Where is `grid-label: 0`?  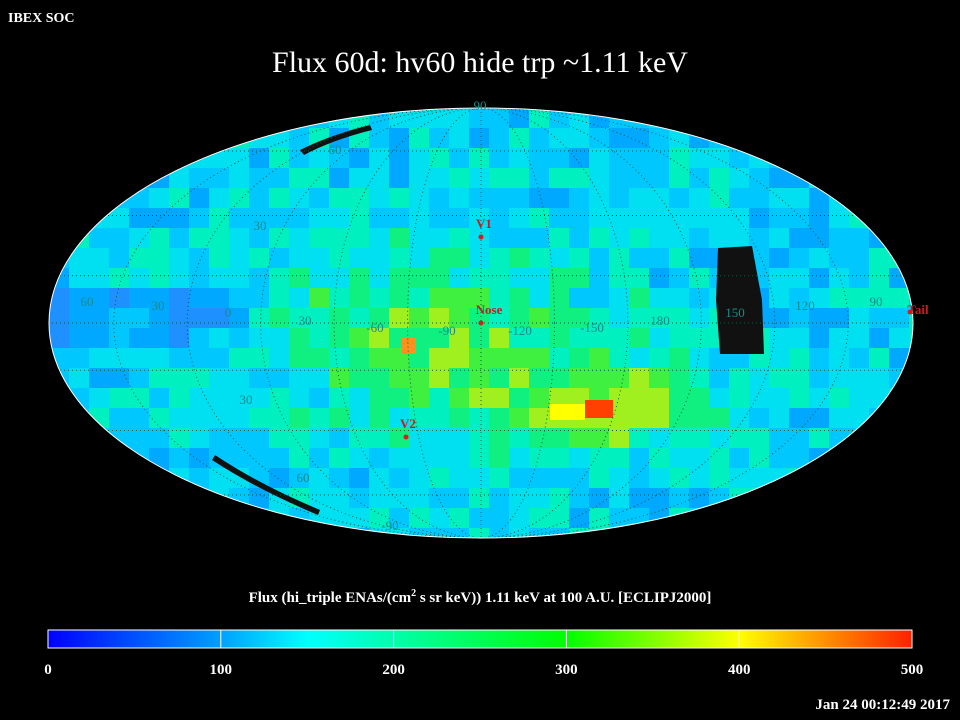
grid-label: 0 is located at coordinates (228, 312).